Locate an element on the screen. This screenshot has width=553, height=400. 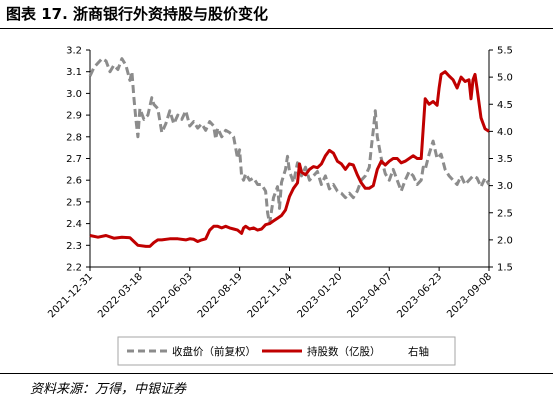
title-rule is located at coordinates (276, 28).